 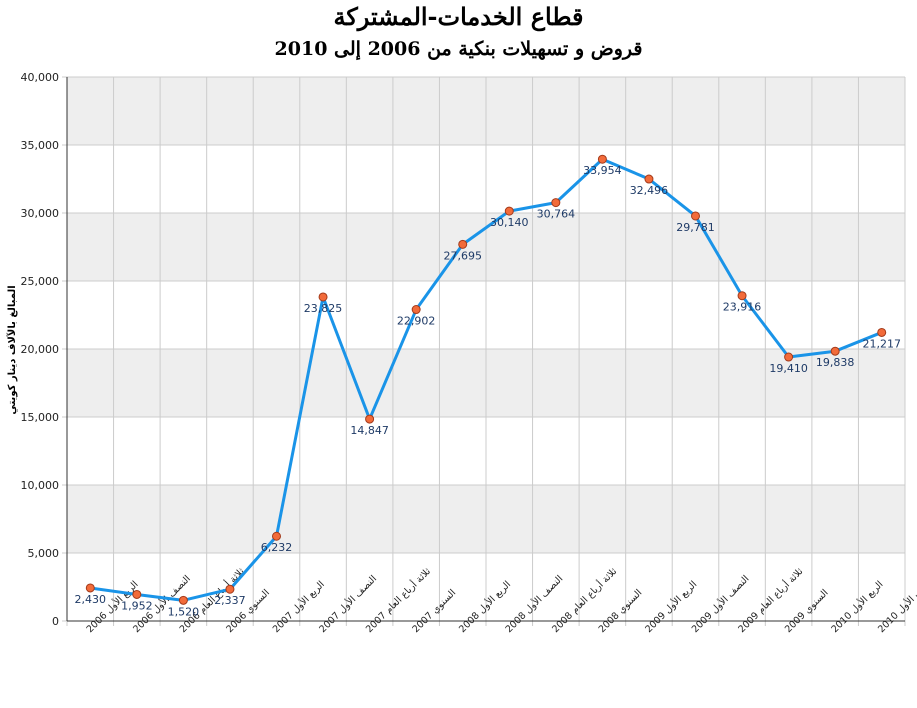 I want to click on y-tick-label: 40,000, so click(x=40, y=77).